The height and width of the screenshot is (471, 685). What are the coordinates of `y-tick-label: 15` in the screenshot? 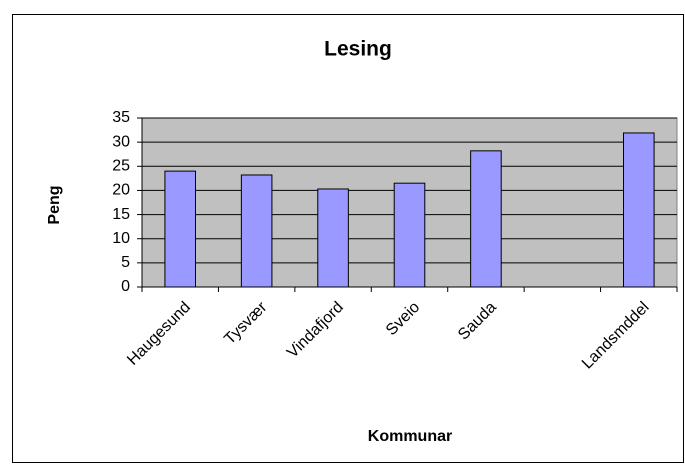 It's located at (121, 214).